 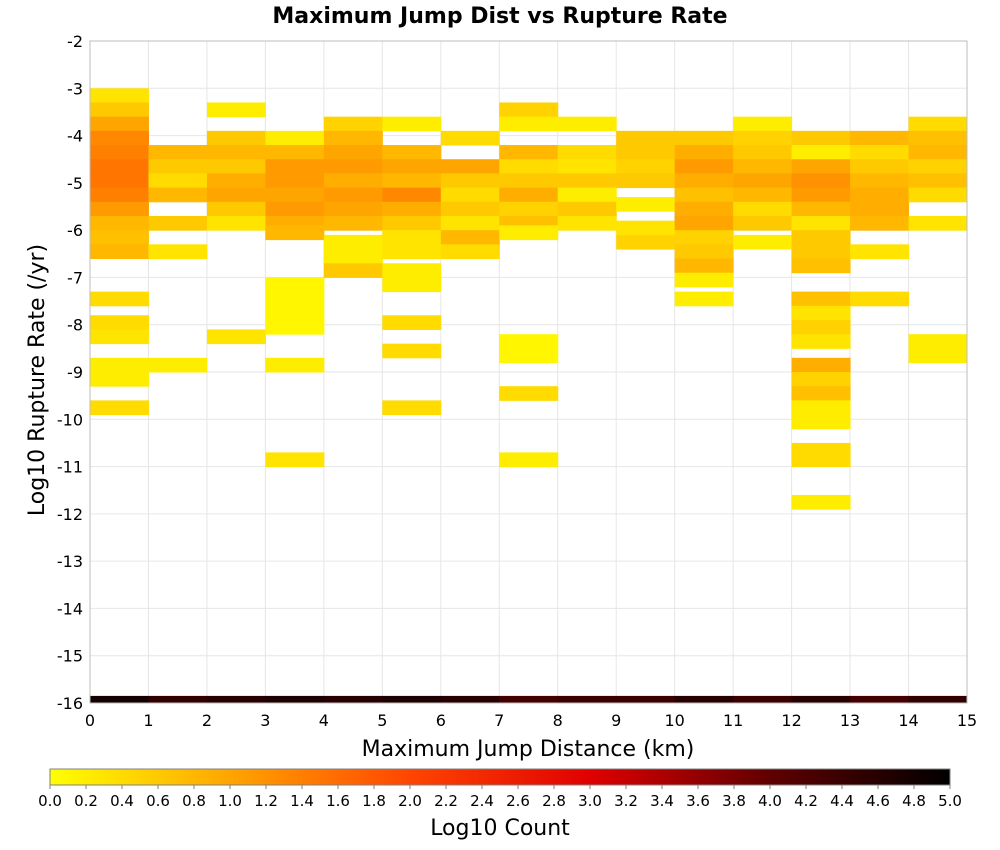 I want to click on colorbar-tick-label: 2.8, so click(x=554, y=801).